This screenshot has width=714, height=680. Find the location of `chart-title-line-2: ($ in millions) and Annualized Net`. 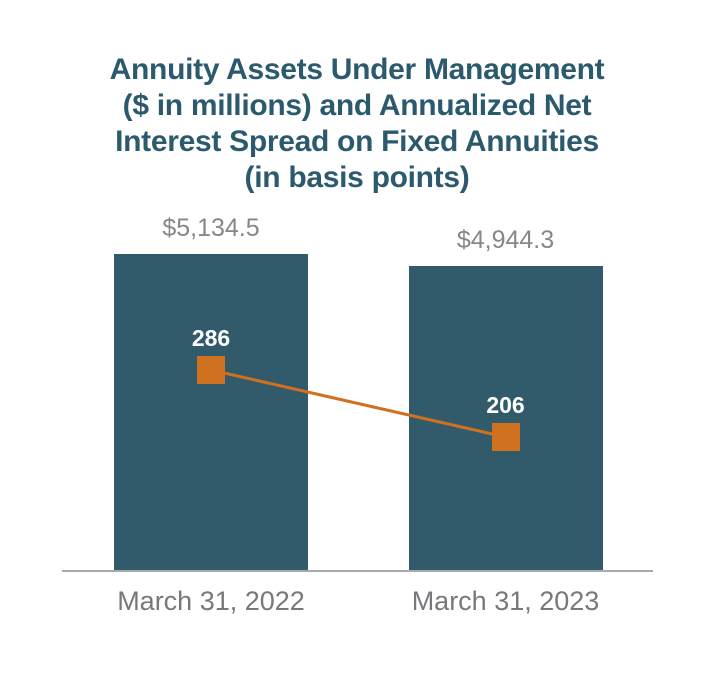

chart-title-line-2: ($ in millions) and Annualized Net is located at coordinates (357, 105).